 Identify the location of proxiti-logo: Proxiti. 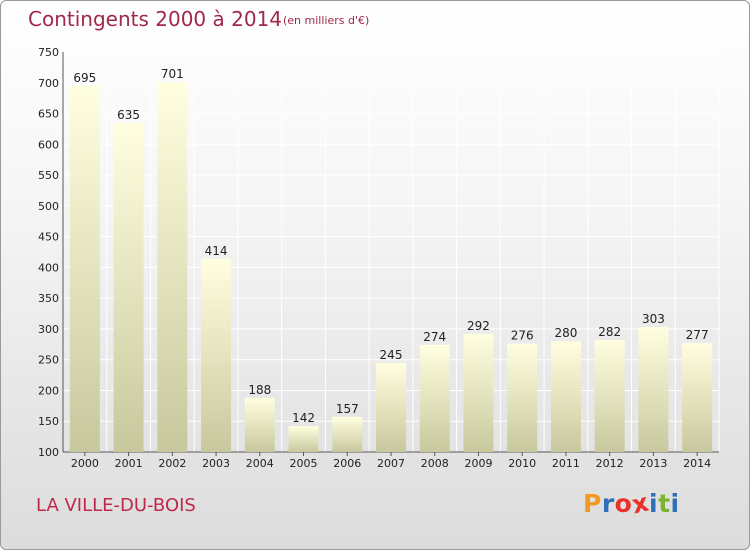
(631, 504).